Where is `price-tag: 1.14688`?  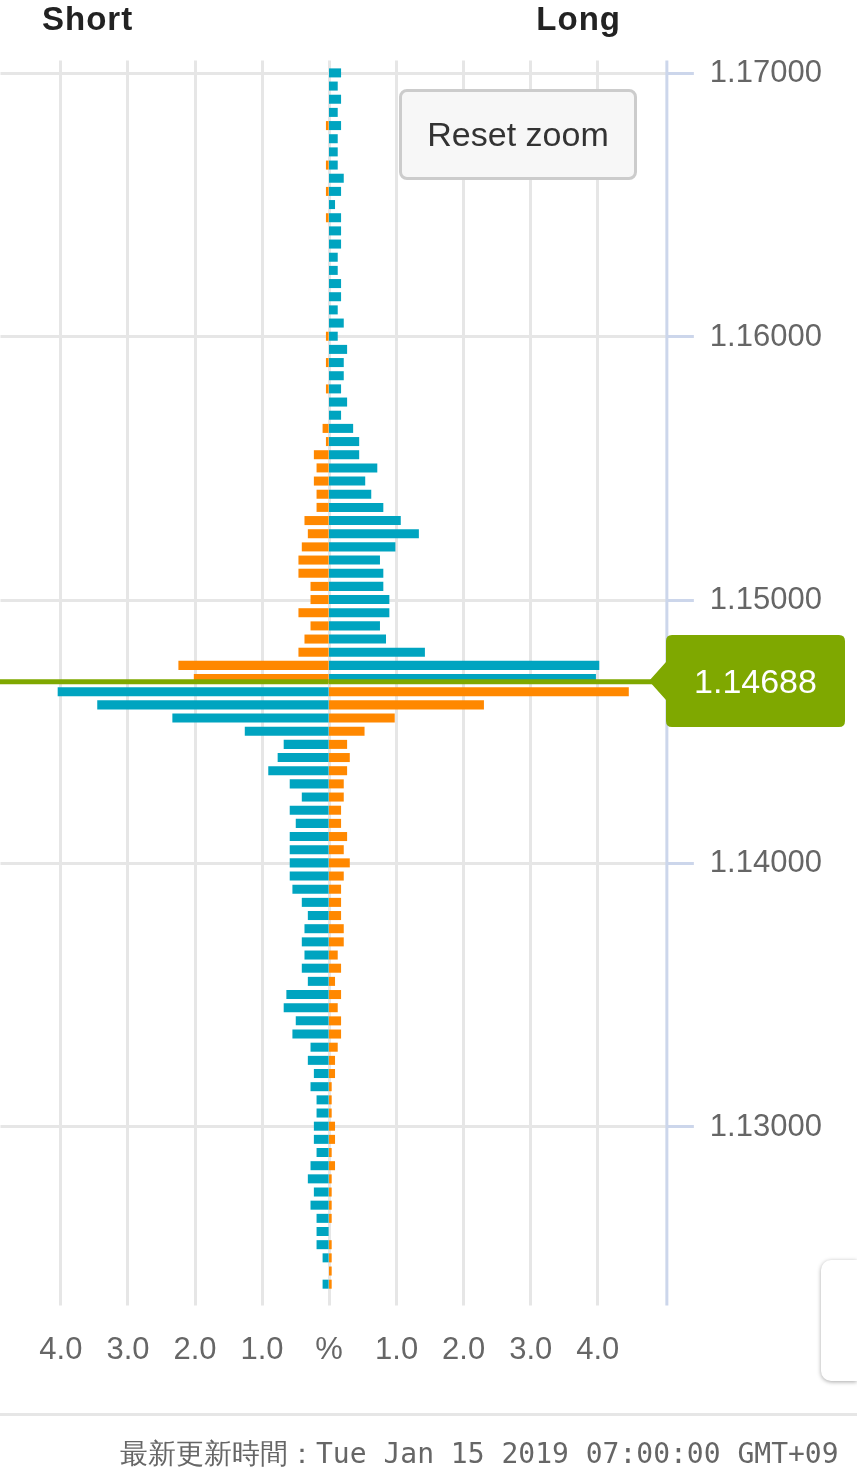 price-tag: 1.14688 is located at coordinates (747, 680).